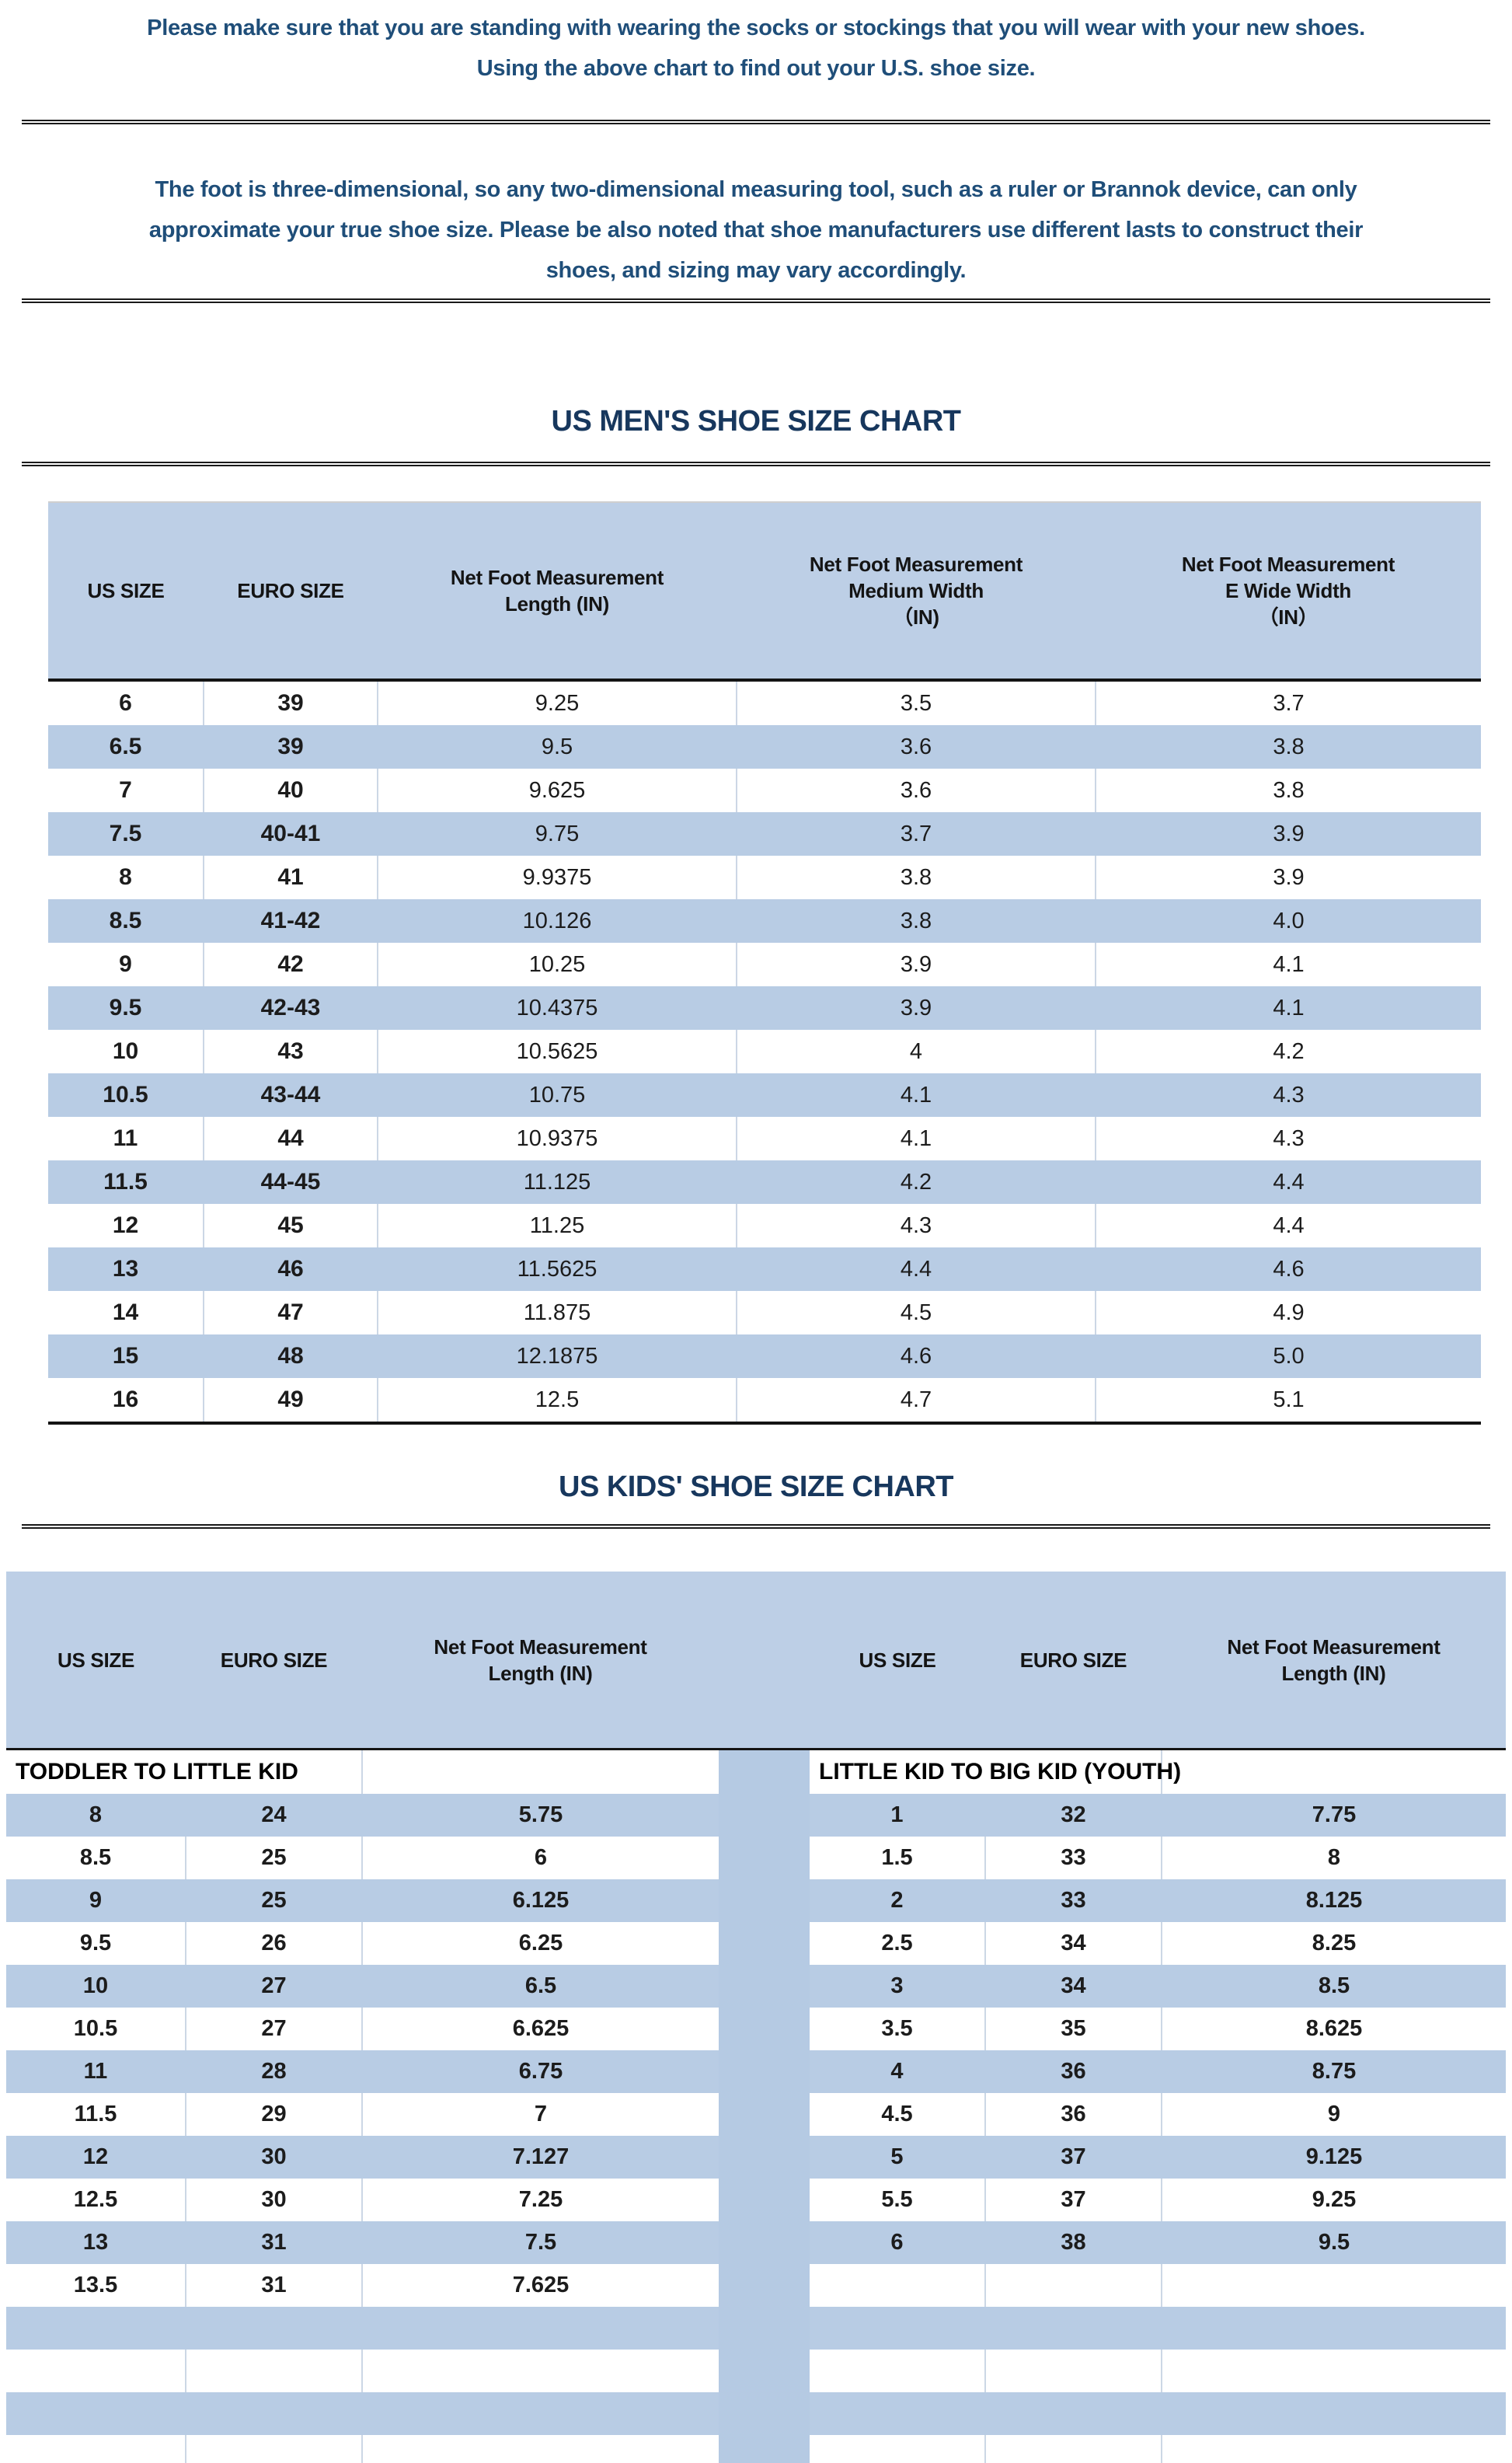 The height and width of the screenshot is (2463, 1512). What do you see at coordinates (1334, 1661) in the screenshot?
I see `column-header-length: Net Foot Measurement Length (IN)` at bounding box center [1334, 1661].